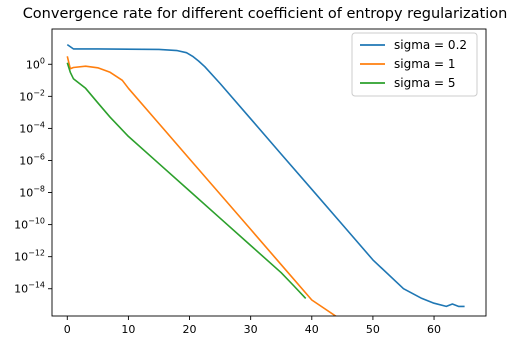 The image size is (528, 337). I want to click on x-tick-label-1: 10, so click(128, 329).